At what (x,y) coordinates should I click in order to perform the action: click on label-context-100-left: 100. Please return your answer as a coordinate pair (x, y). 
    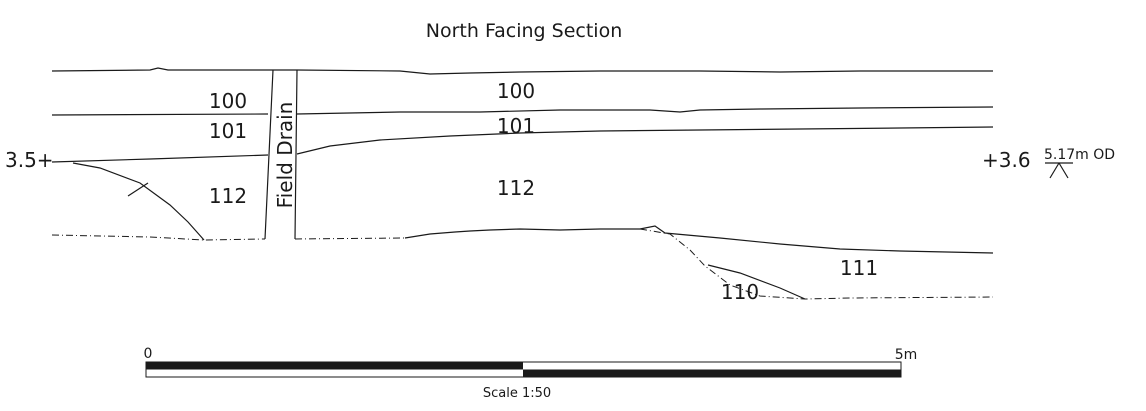
    Looking at the image, I should click on (228, 101).